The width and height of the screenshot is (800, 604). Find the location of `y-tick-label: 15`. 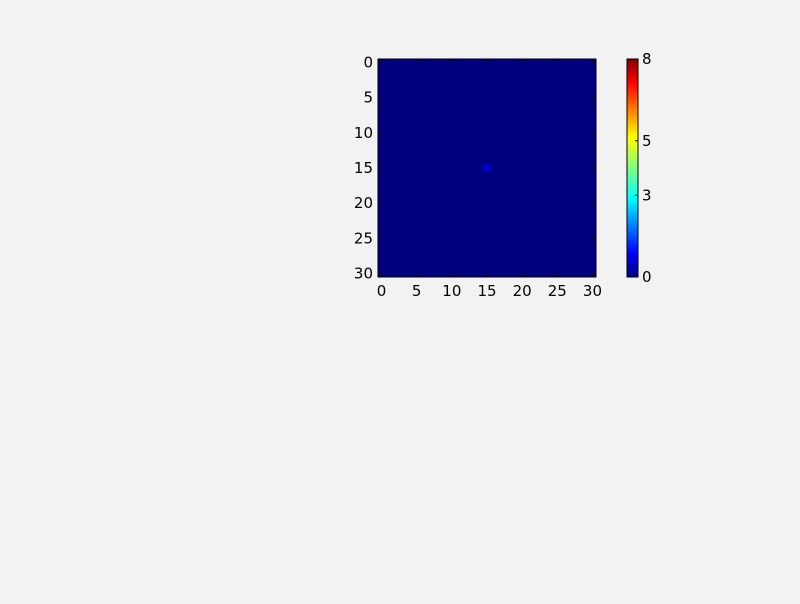

y-tick-label: 15 is located at coordinates (363, 168).